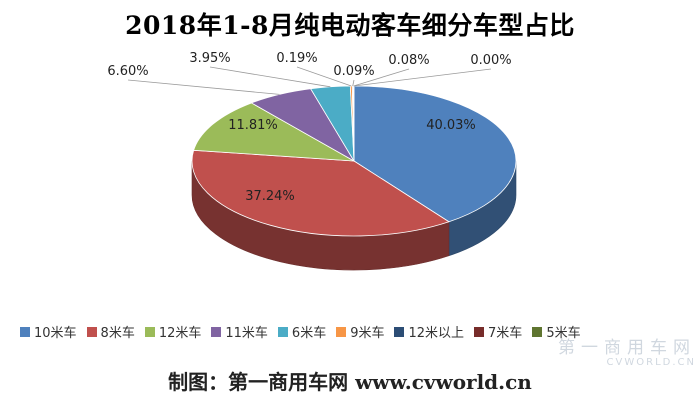 This screenshot has height=401, width=700. What do you see at coordinates (296, 58) in the screenshot?
I see `data-label-5: 0.19%` at bounding box center [296, 58].